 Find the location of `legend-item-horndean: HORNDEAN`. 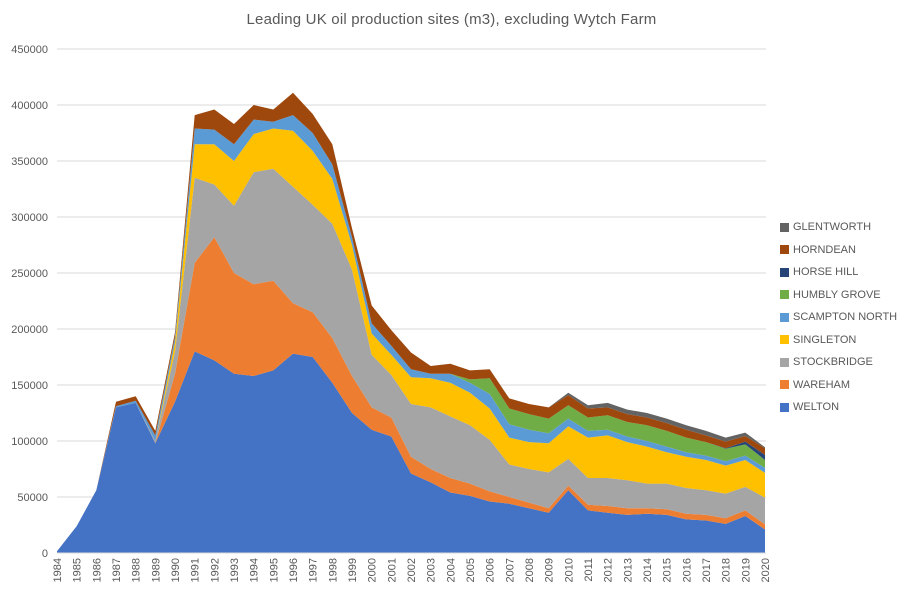

legend-item-horndean: HORNDEAN is located at coordinates (838, 250).